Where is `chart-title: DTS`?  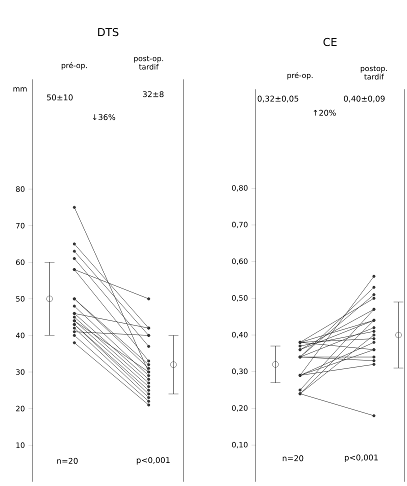 chart-title: DTS is located at coordinates (108, 32).